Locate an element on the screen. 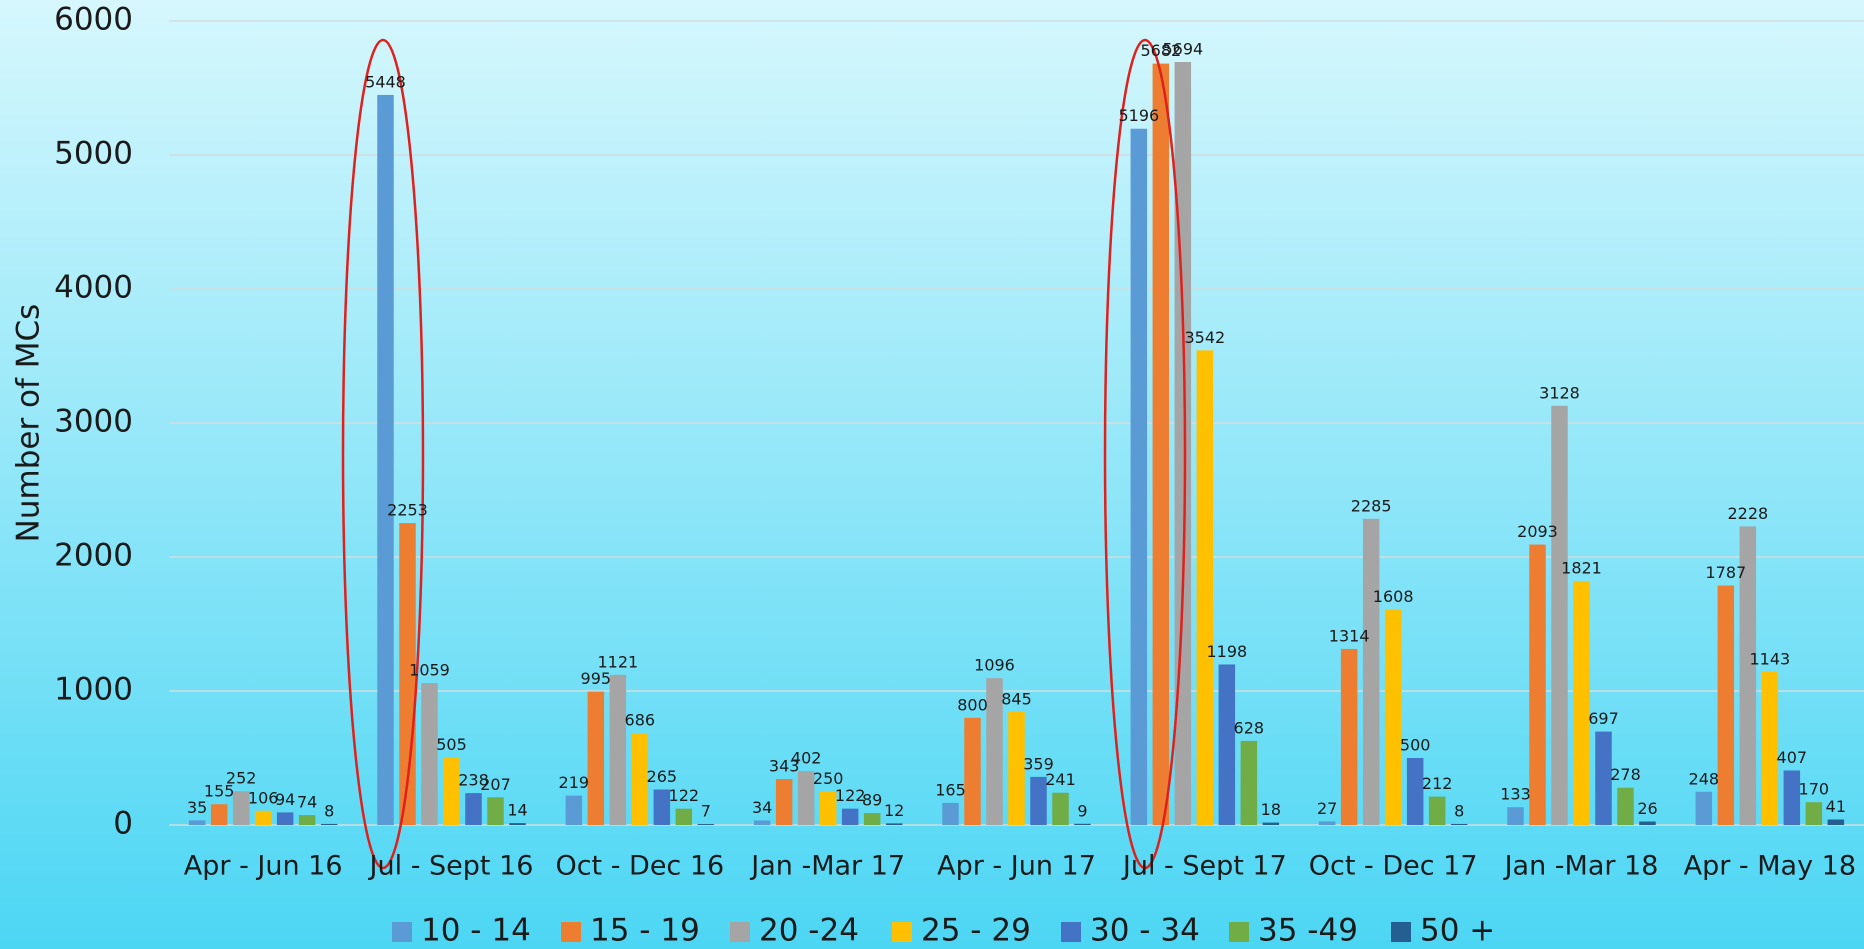 The height and width of the screenshot is (949, 1864). legend-label: 10 - 14 is located at coordinates (476, 931).